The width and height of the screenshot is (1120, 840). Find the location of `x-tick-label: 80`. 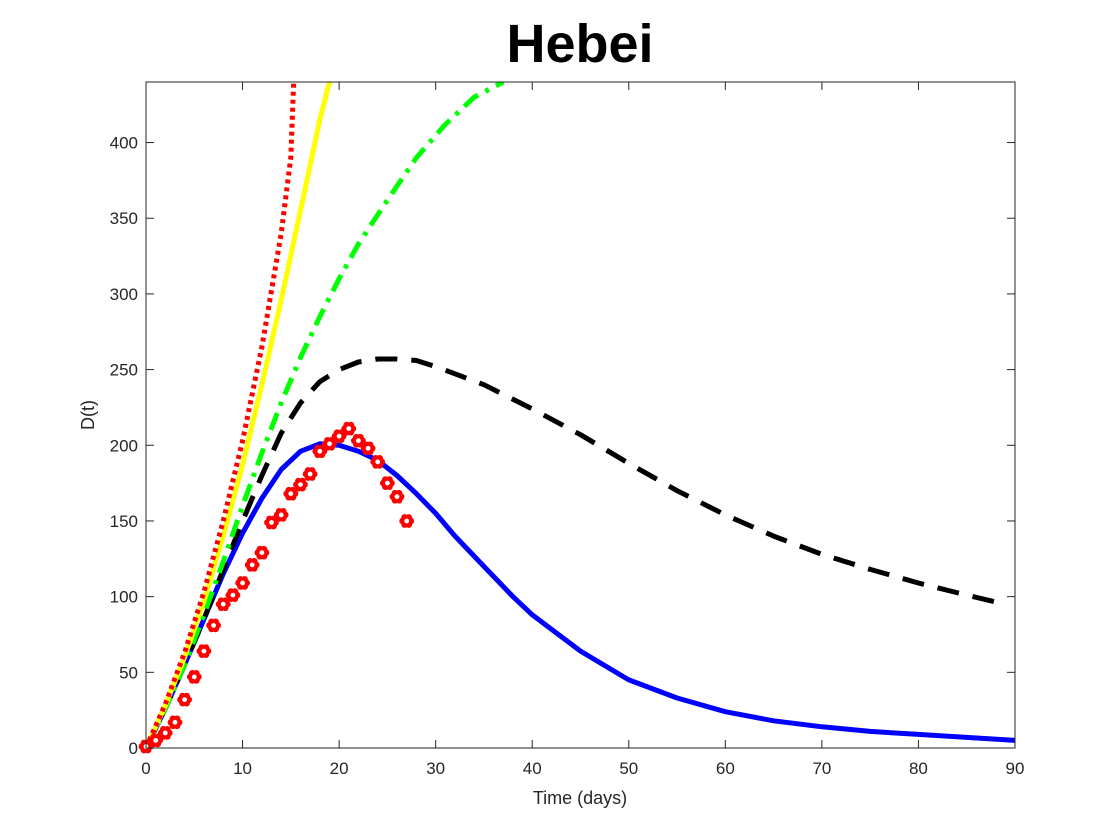

x-tick-label: 80 is located at coordinates (918, 768).